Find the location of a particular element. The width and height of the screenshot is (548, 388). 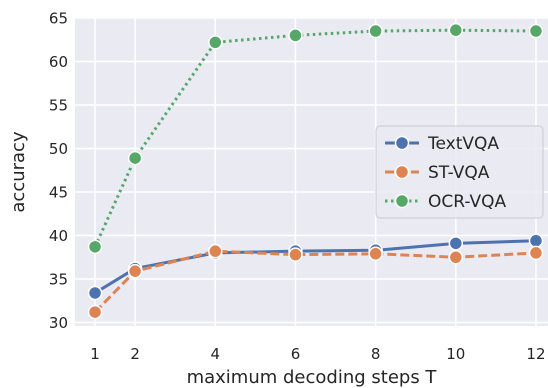

x-tick-label-4: 4 is located at coordinates (216, 354).